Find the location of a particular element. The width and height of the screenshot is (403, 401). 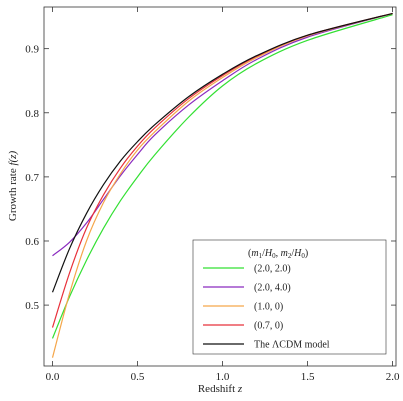

x-tick-label: 1.5 is located at coordinates (308, 377).